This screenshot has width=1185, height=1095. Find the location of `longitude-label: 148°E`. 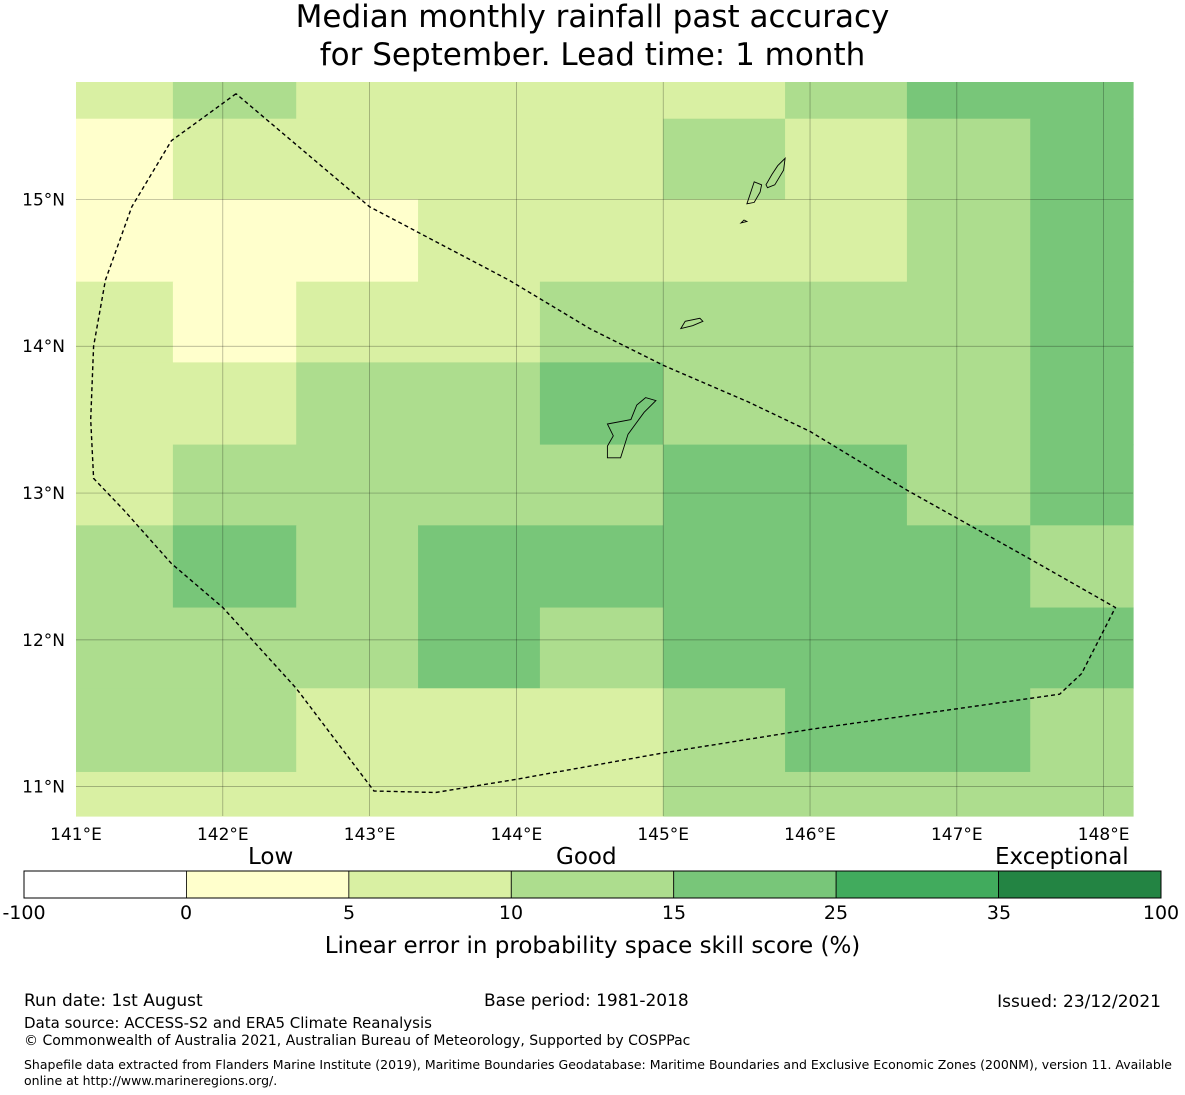

longitude-label: 148°E is located at coordinates (1104, 835).